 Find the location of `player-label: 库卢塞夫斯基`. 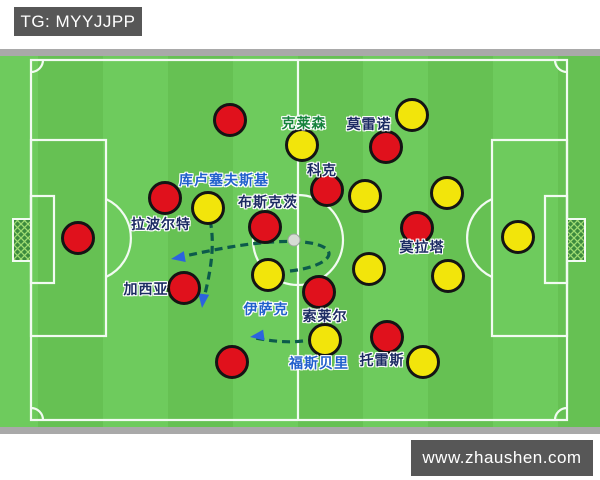

player-label: 库卢塞夫斯基 is located at coordinates (224, 180).